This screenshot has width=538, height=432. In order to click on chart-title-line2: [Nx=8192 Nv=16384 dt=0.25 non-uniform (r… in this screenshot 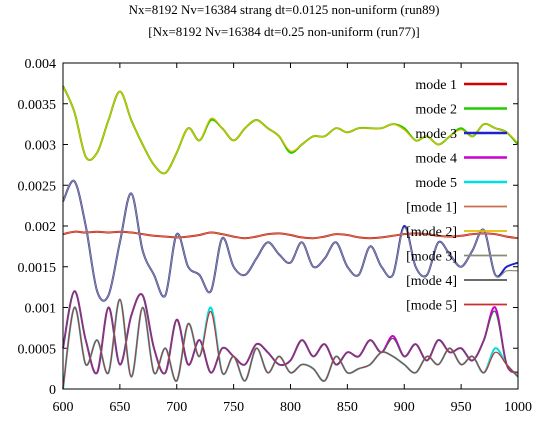, I will do `click(284, 31)`.